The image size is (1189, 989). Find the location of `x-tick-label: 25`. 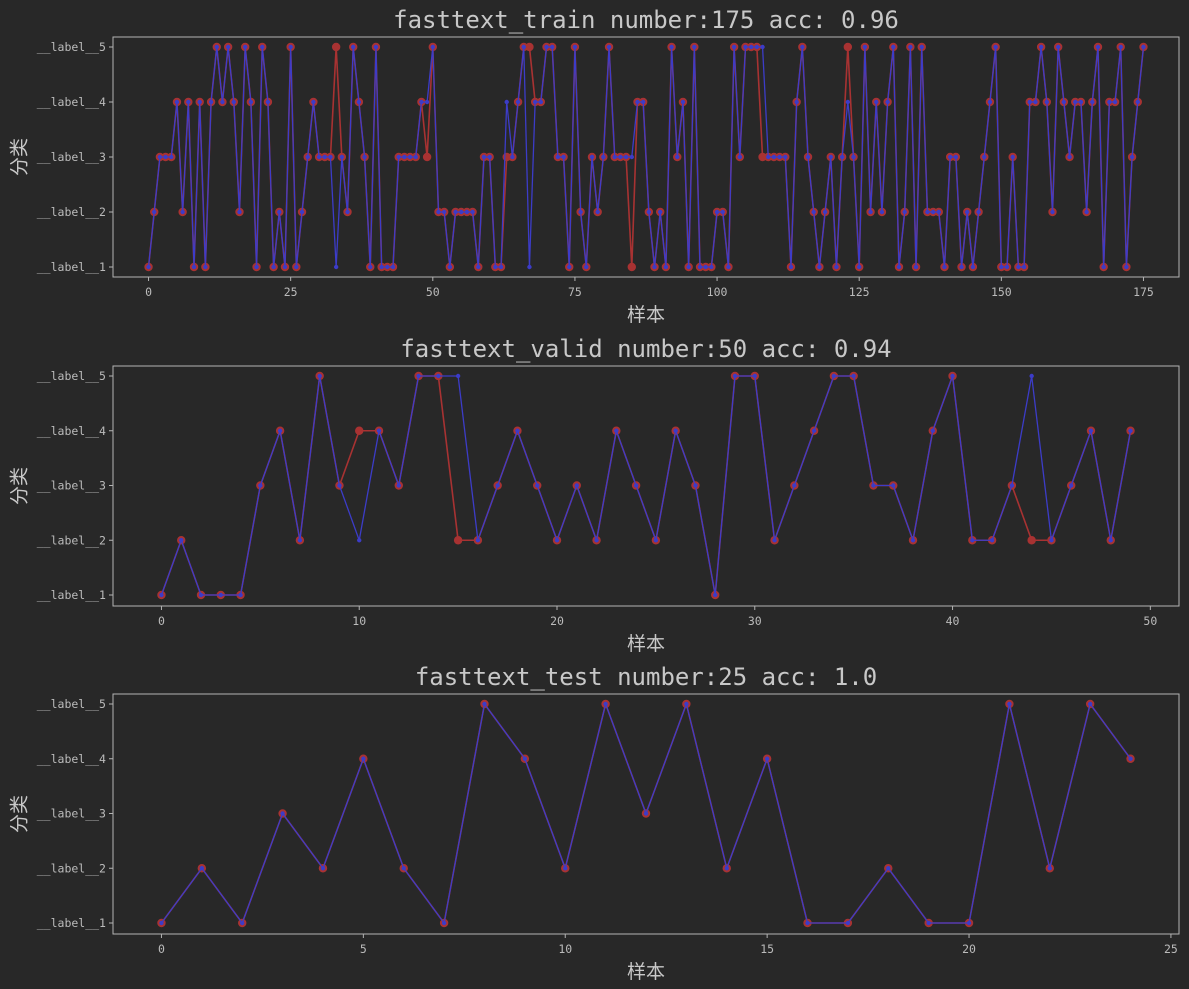

x-tick-label: 25 is located at coordinates (1171, 949).